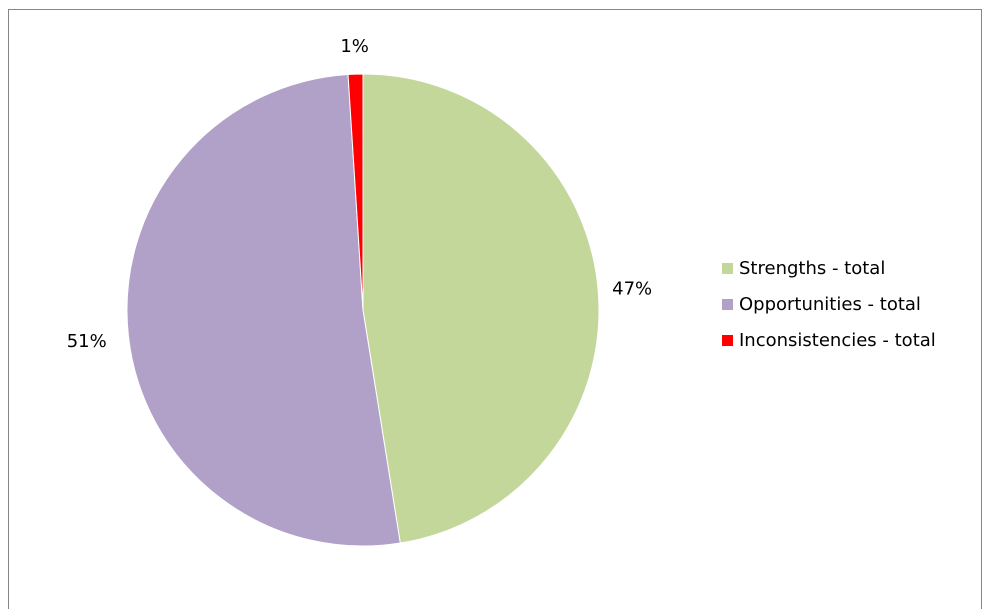 This screenshot has height=609, width=989. Describe the element at coordinates (87, 341) in the screenshot. I see `data-label-opportunities: 51%` at that location.